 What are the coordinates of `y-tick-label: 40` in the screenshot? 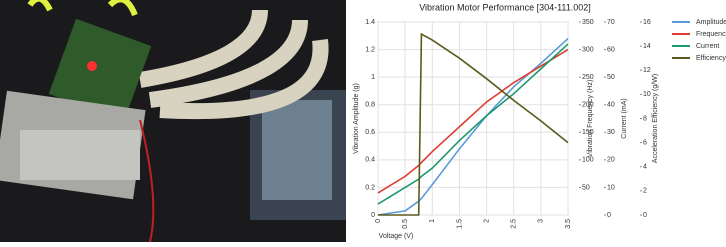 It's located at (611, 105).